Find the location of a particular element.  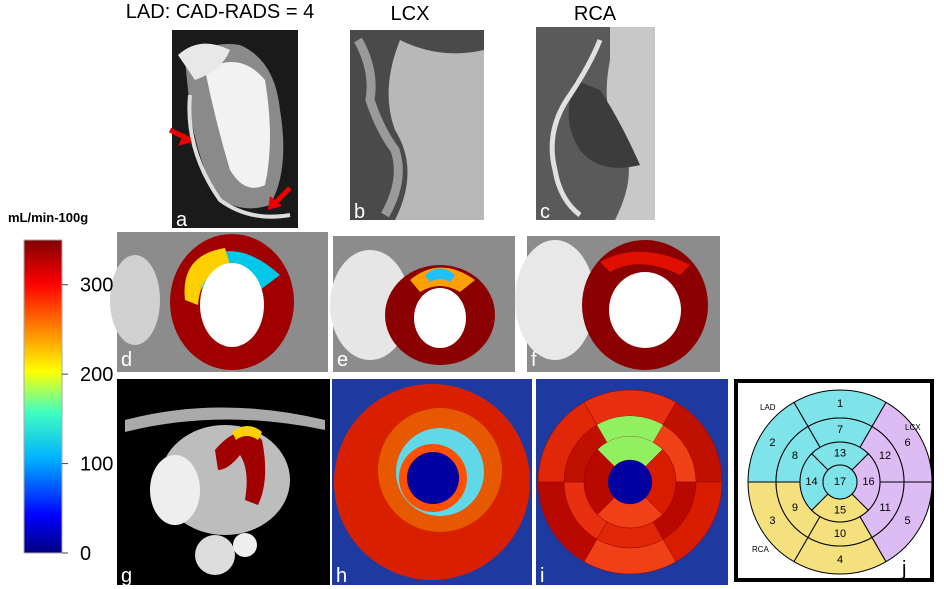

territory-label: RCA is located at coordinates (761, 549).